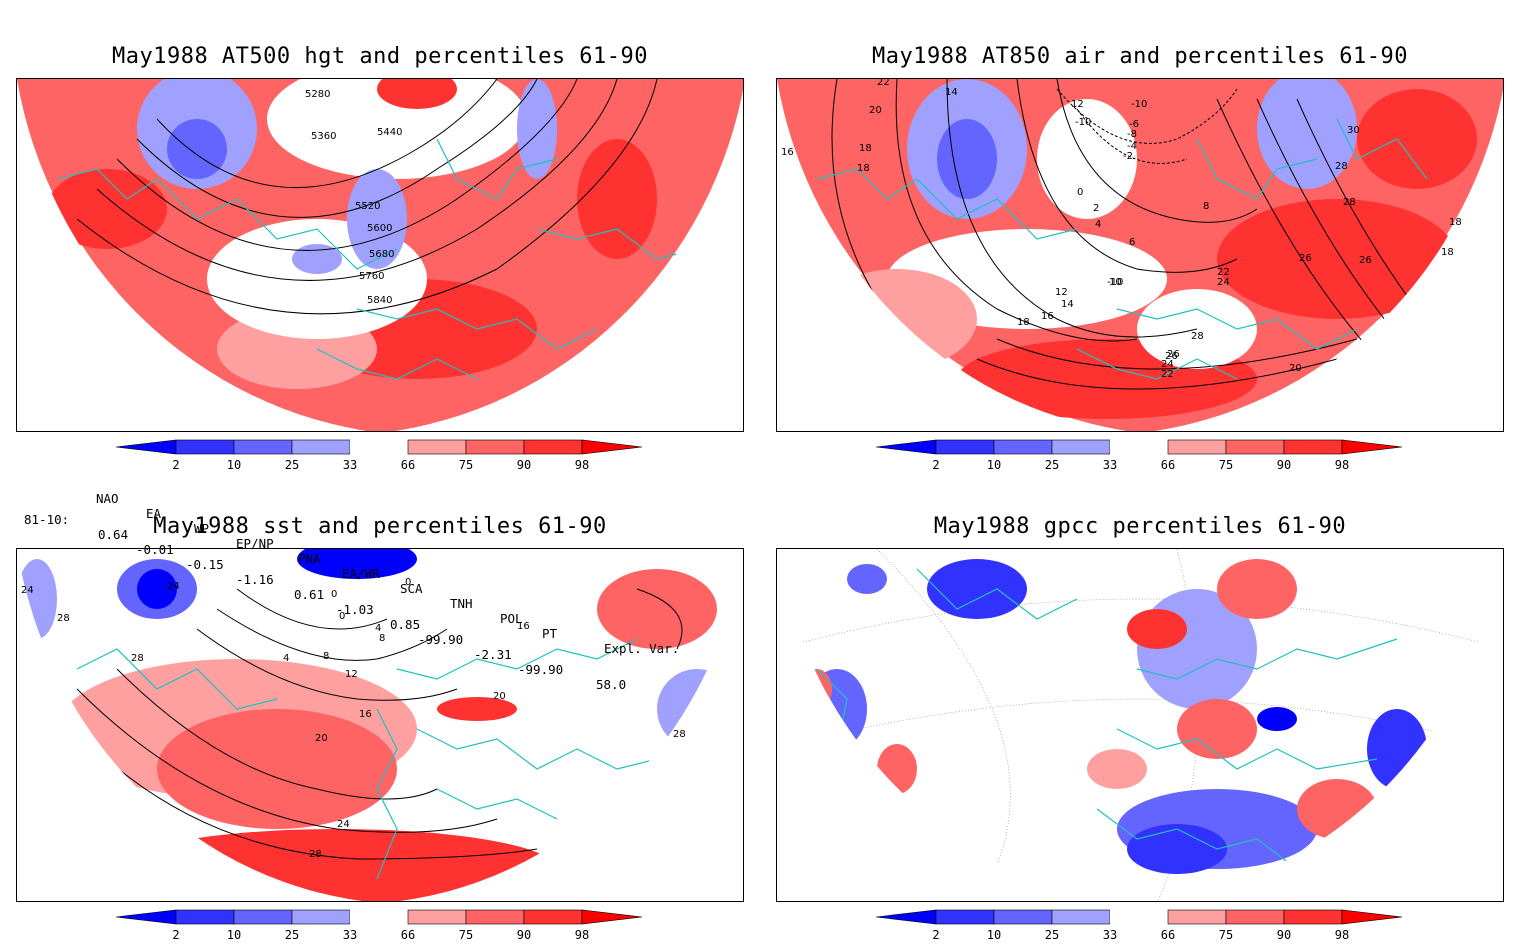  I want to click on contour-labels: 5280 5360 5440 5520 5600 5680 5760 5840, so click(353, 197).